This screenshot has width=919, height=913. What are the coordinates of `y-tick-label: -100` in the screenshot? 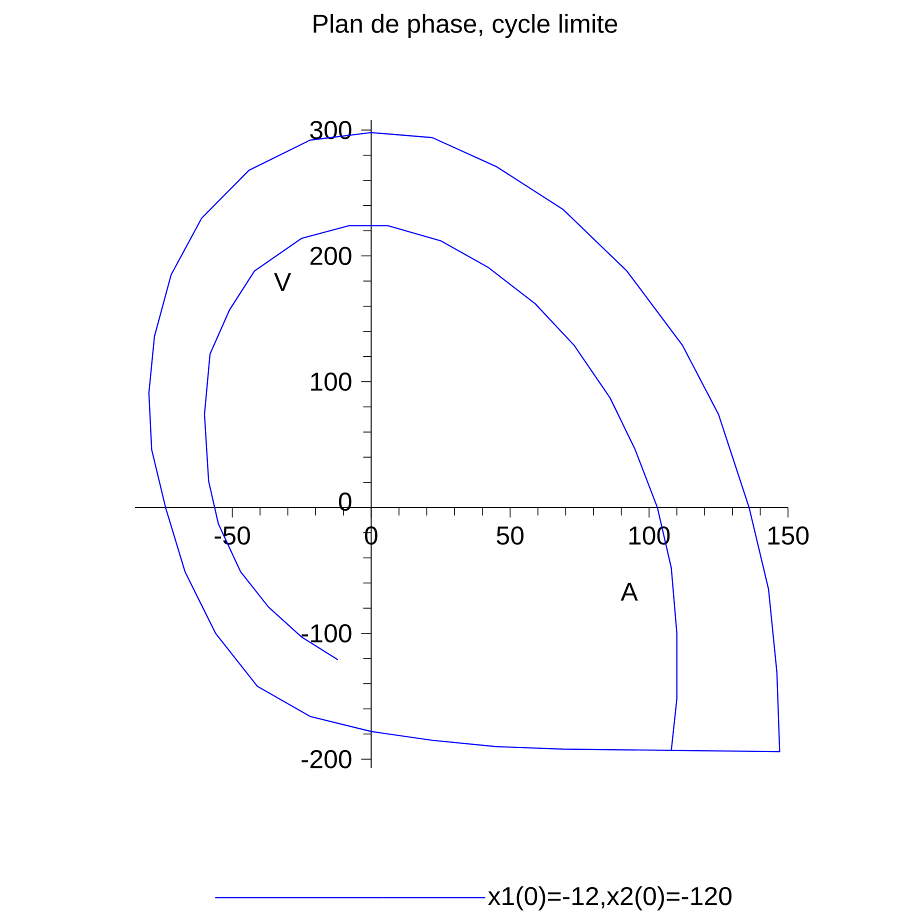 It's located at (327, 633).